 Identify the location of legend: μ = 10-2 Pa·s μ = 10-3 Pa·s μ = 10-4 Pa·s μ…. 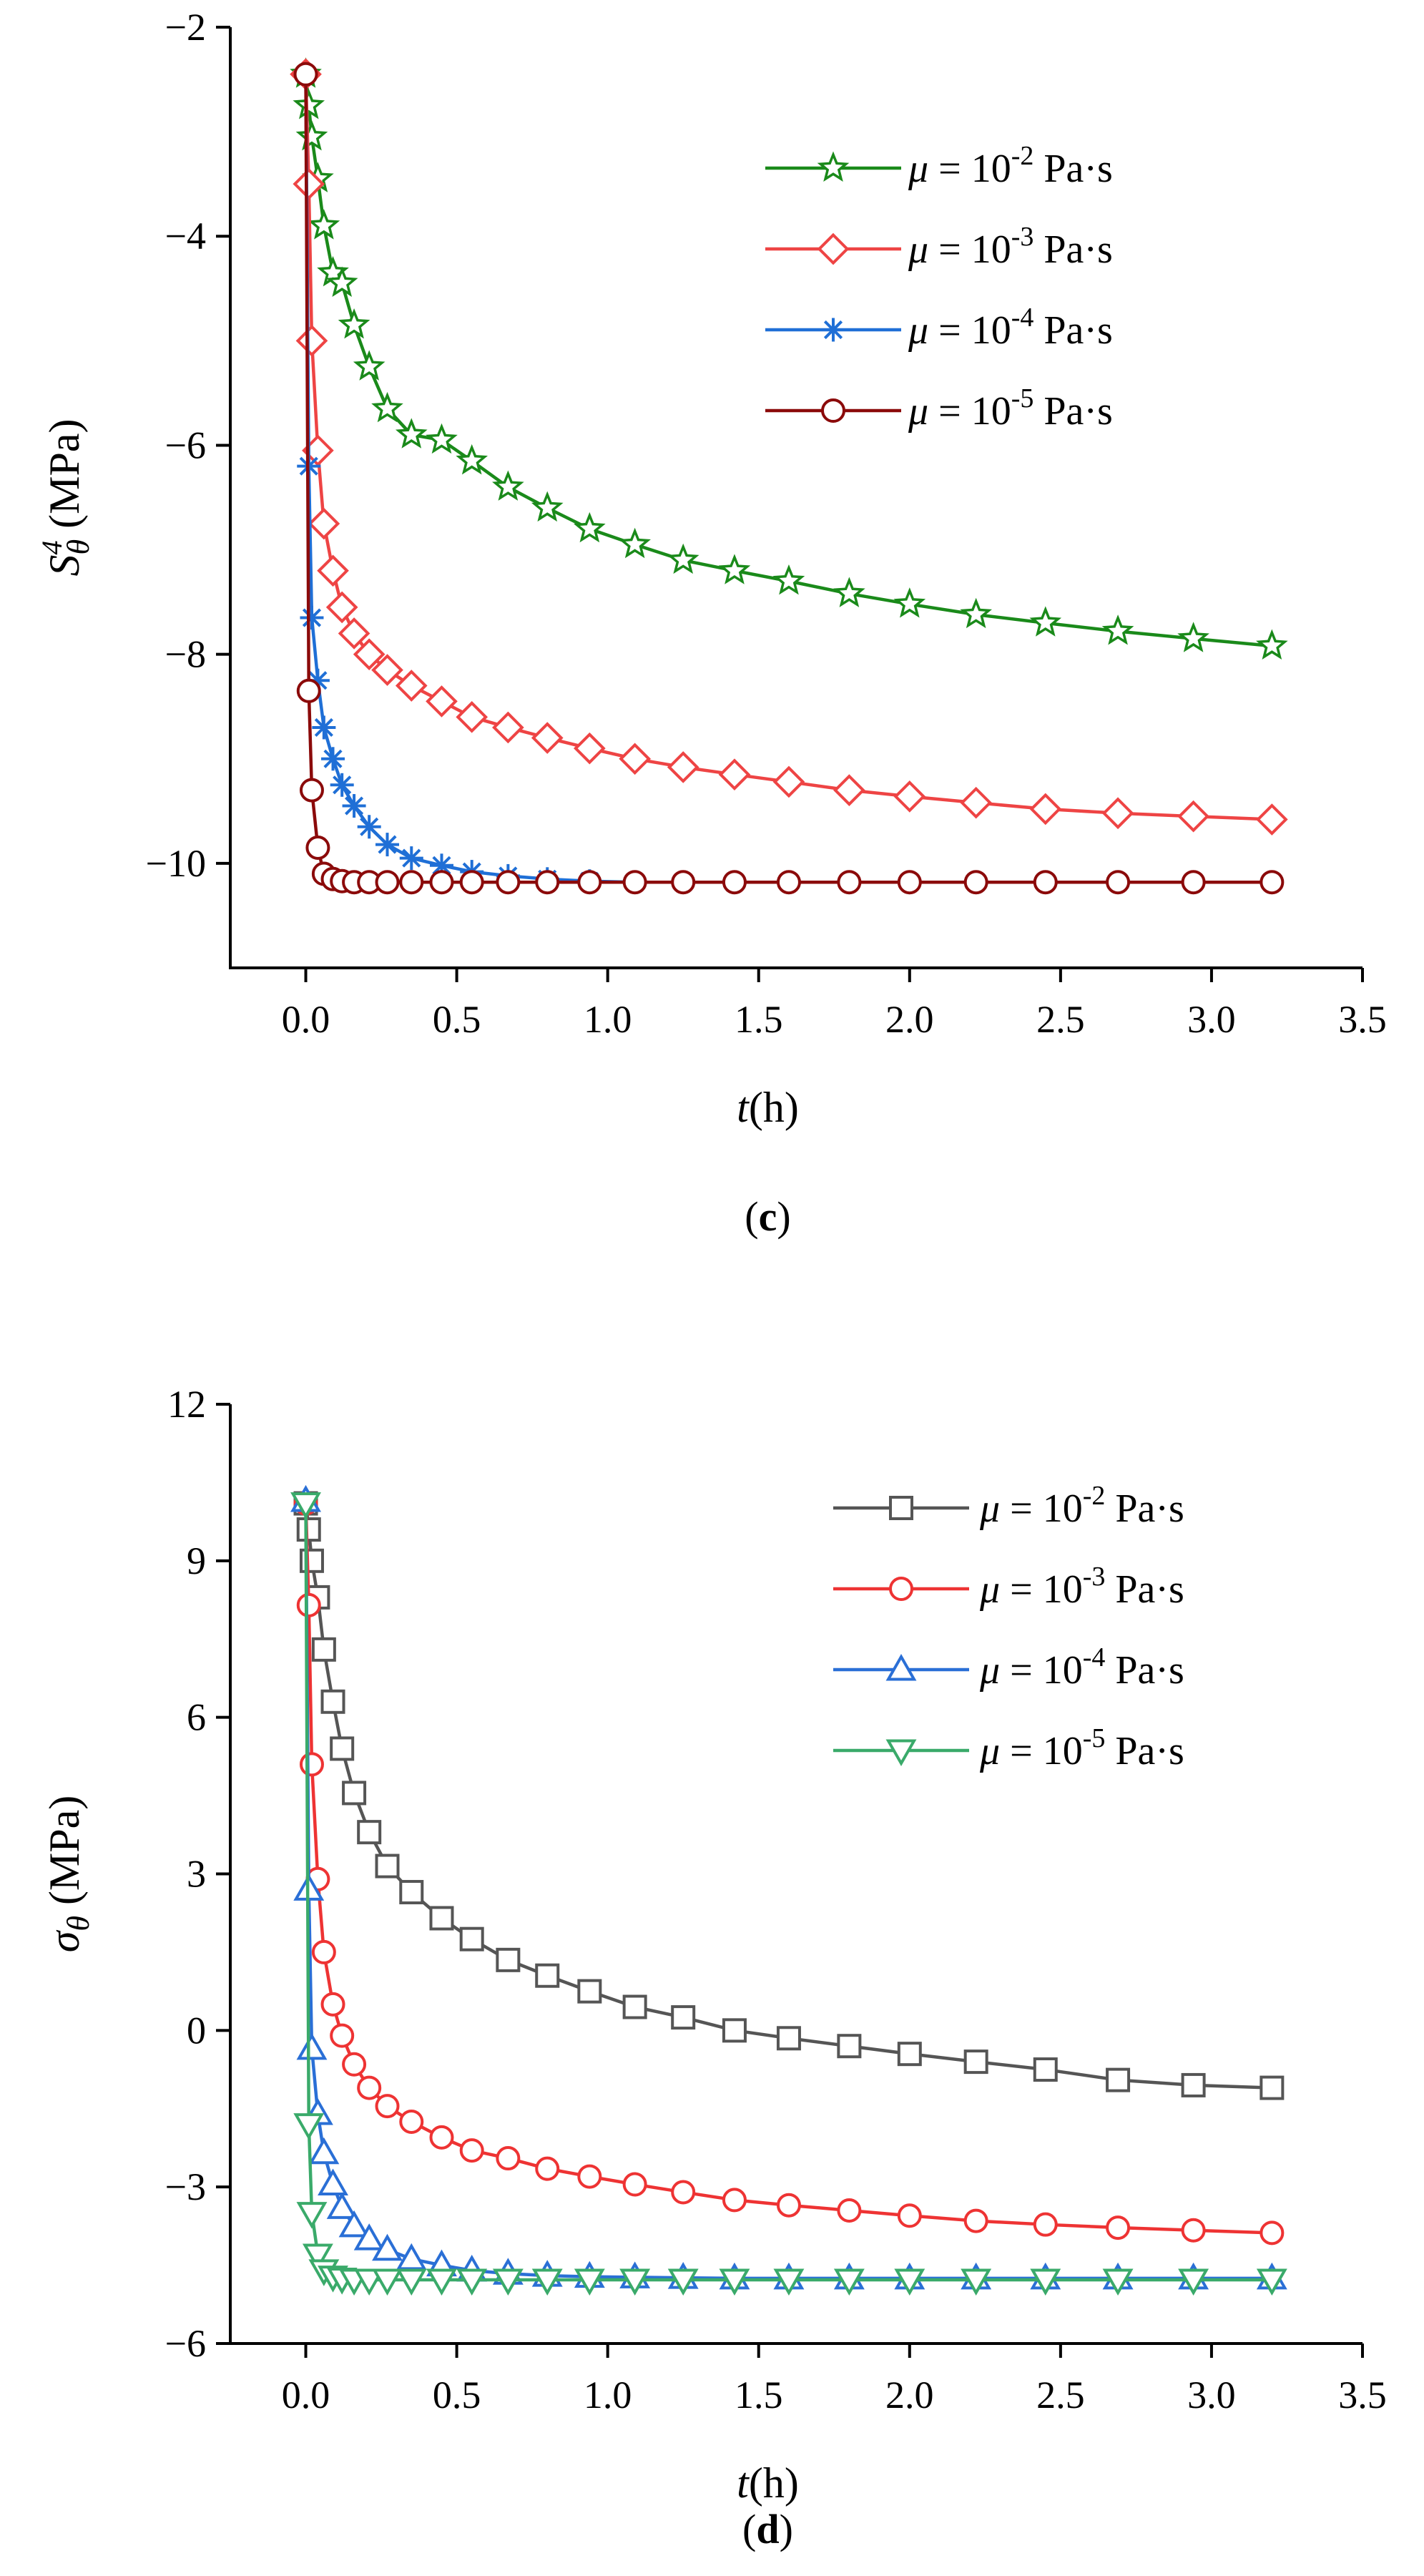
(939, 288).